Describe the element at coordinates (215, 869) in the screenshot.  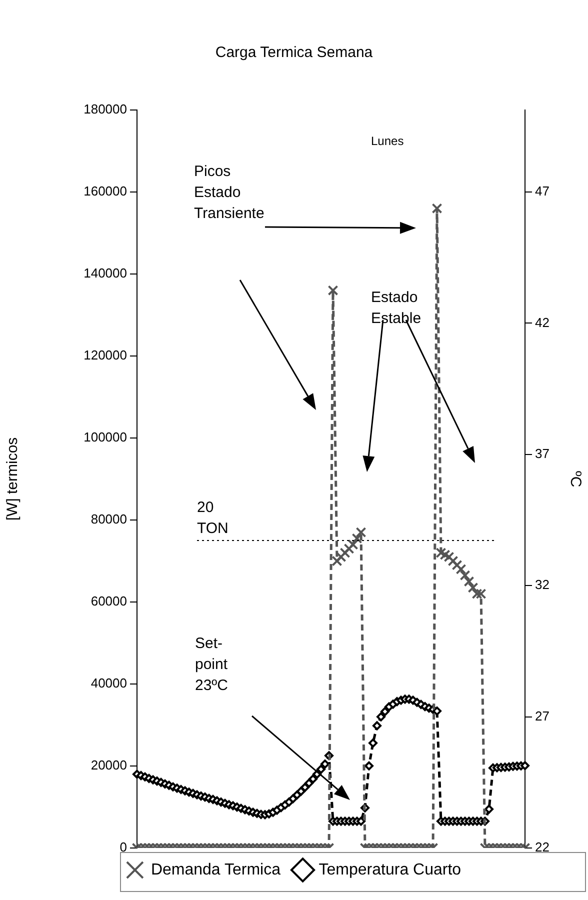
I see `legend-label: Demanda Termica` at that location.